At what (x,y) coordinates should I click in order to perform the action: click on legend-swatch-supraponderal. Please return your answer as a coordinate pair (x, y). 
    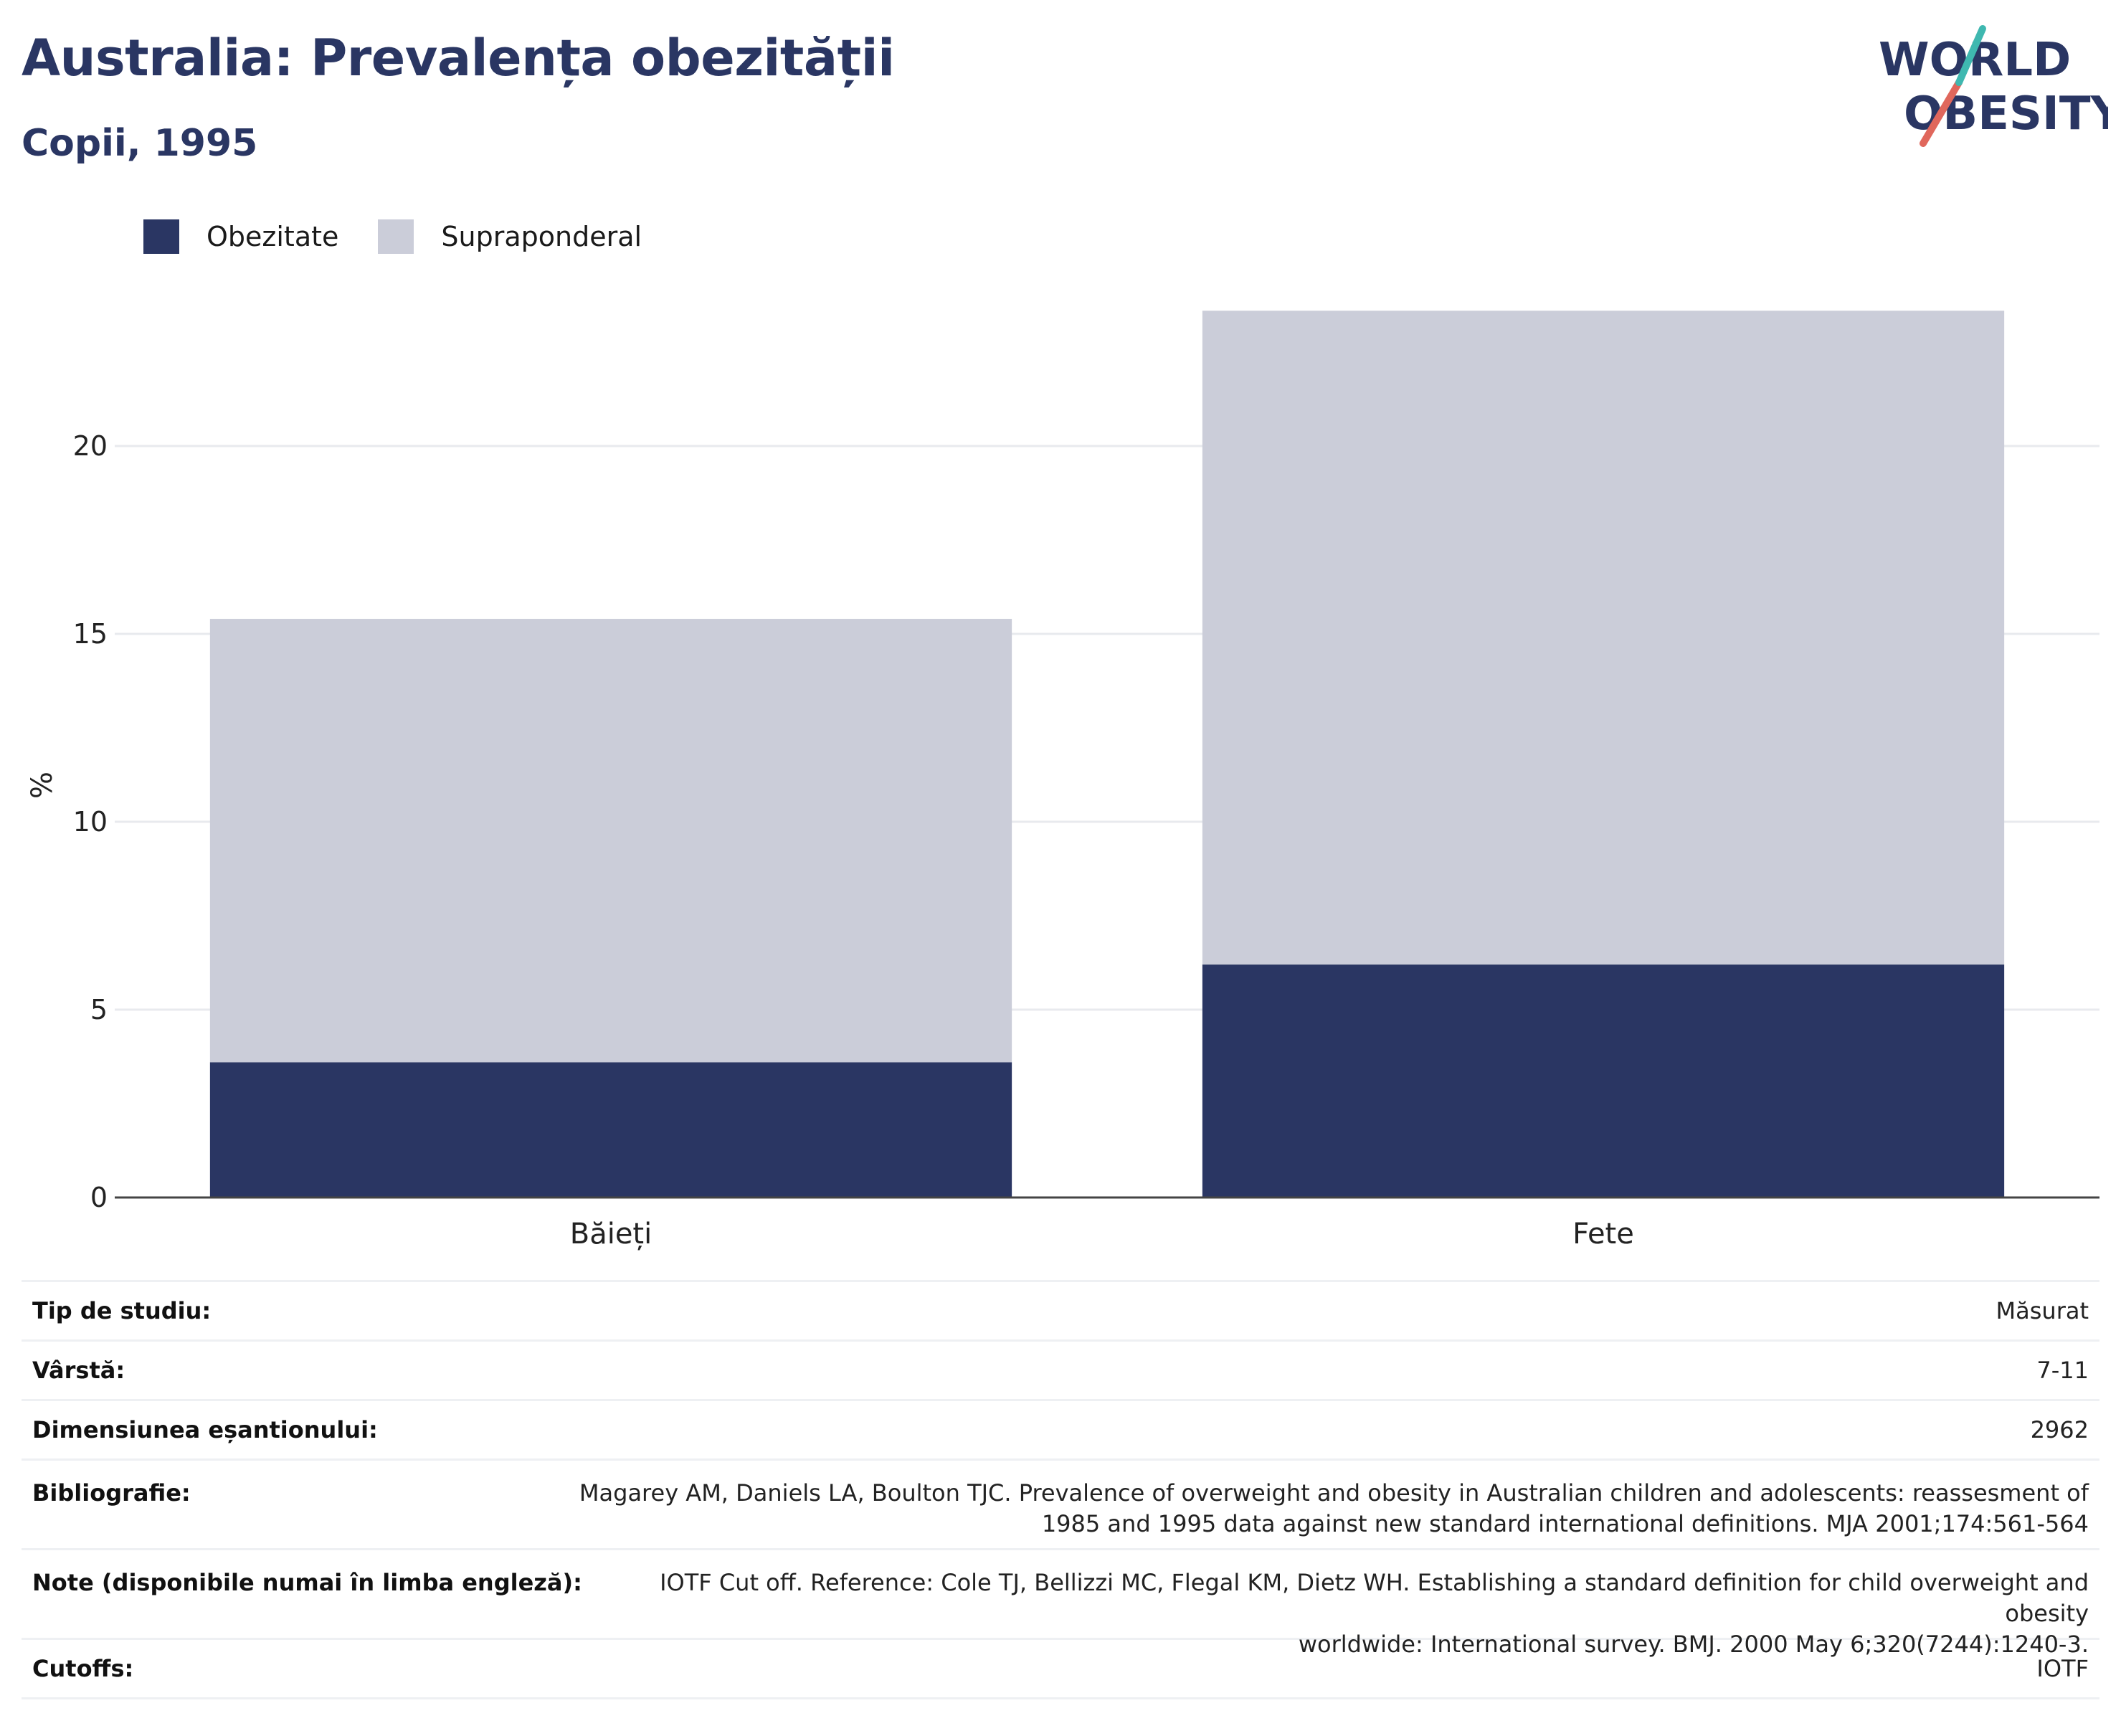
    Looking at the image, I should click on (396, 237).